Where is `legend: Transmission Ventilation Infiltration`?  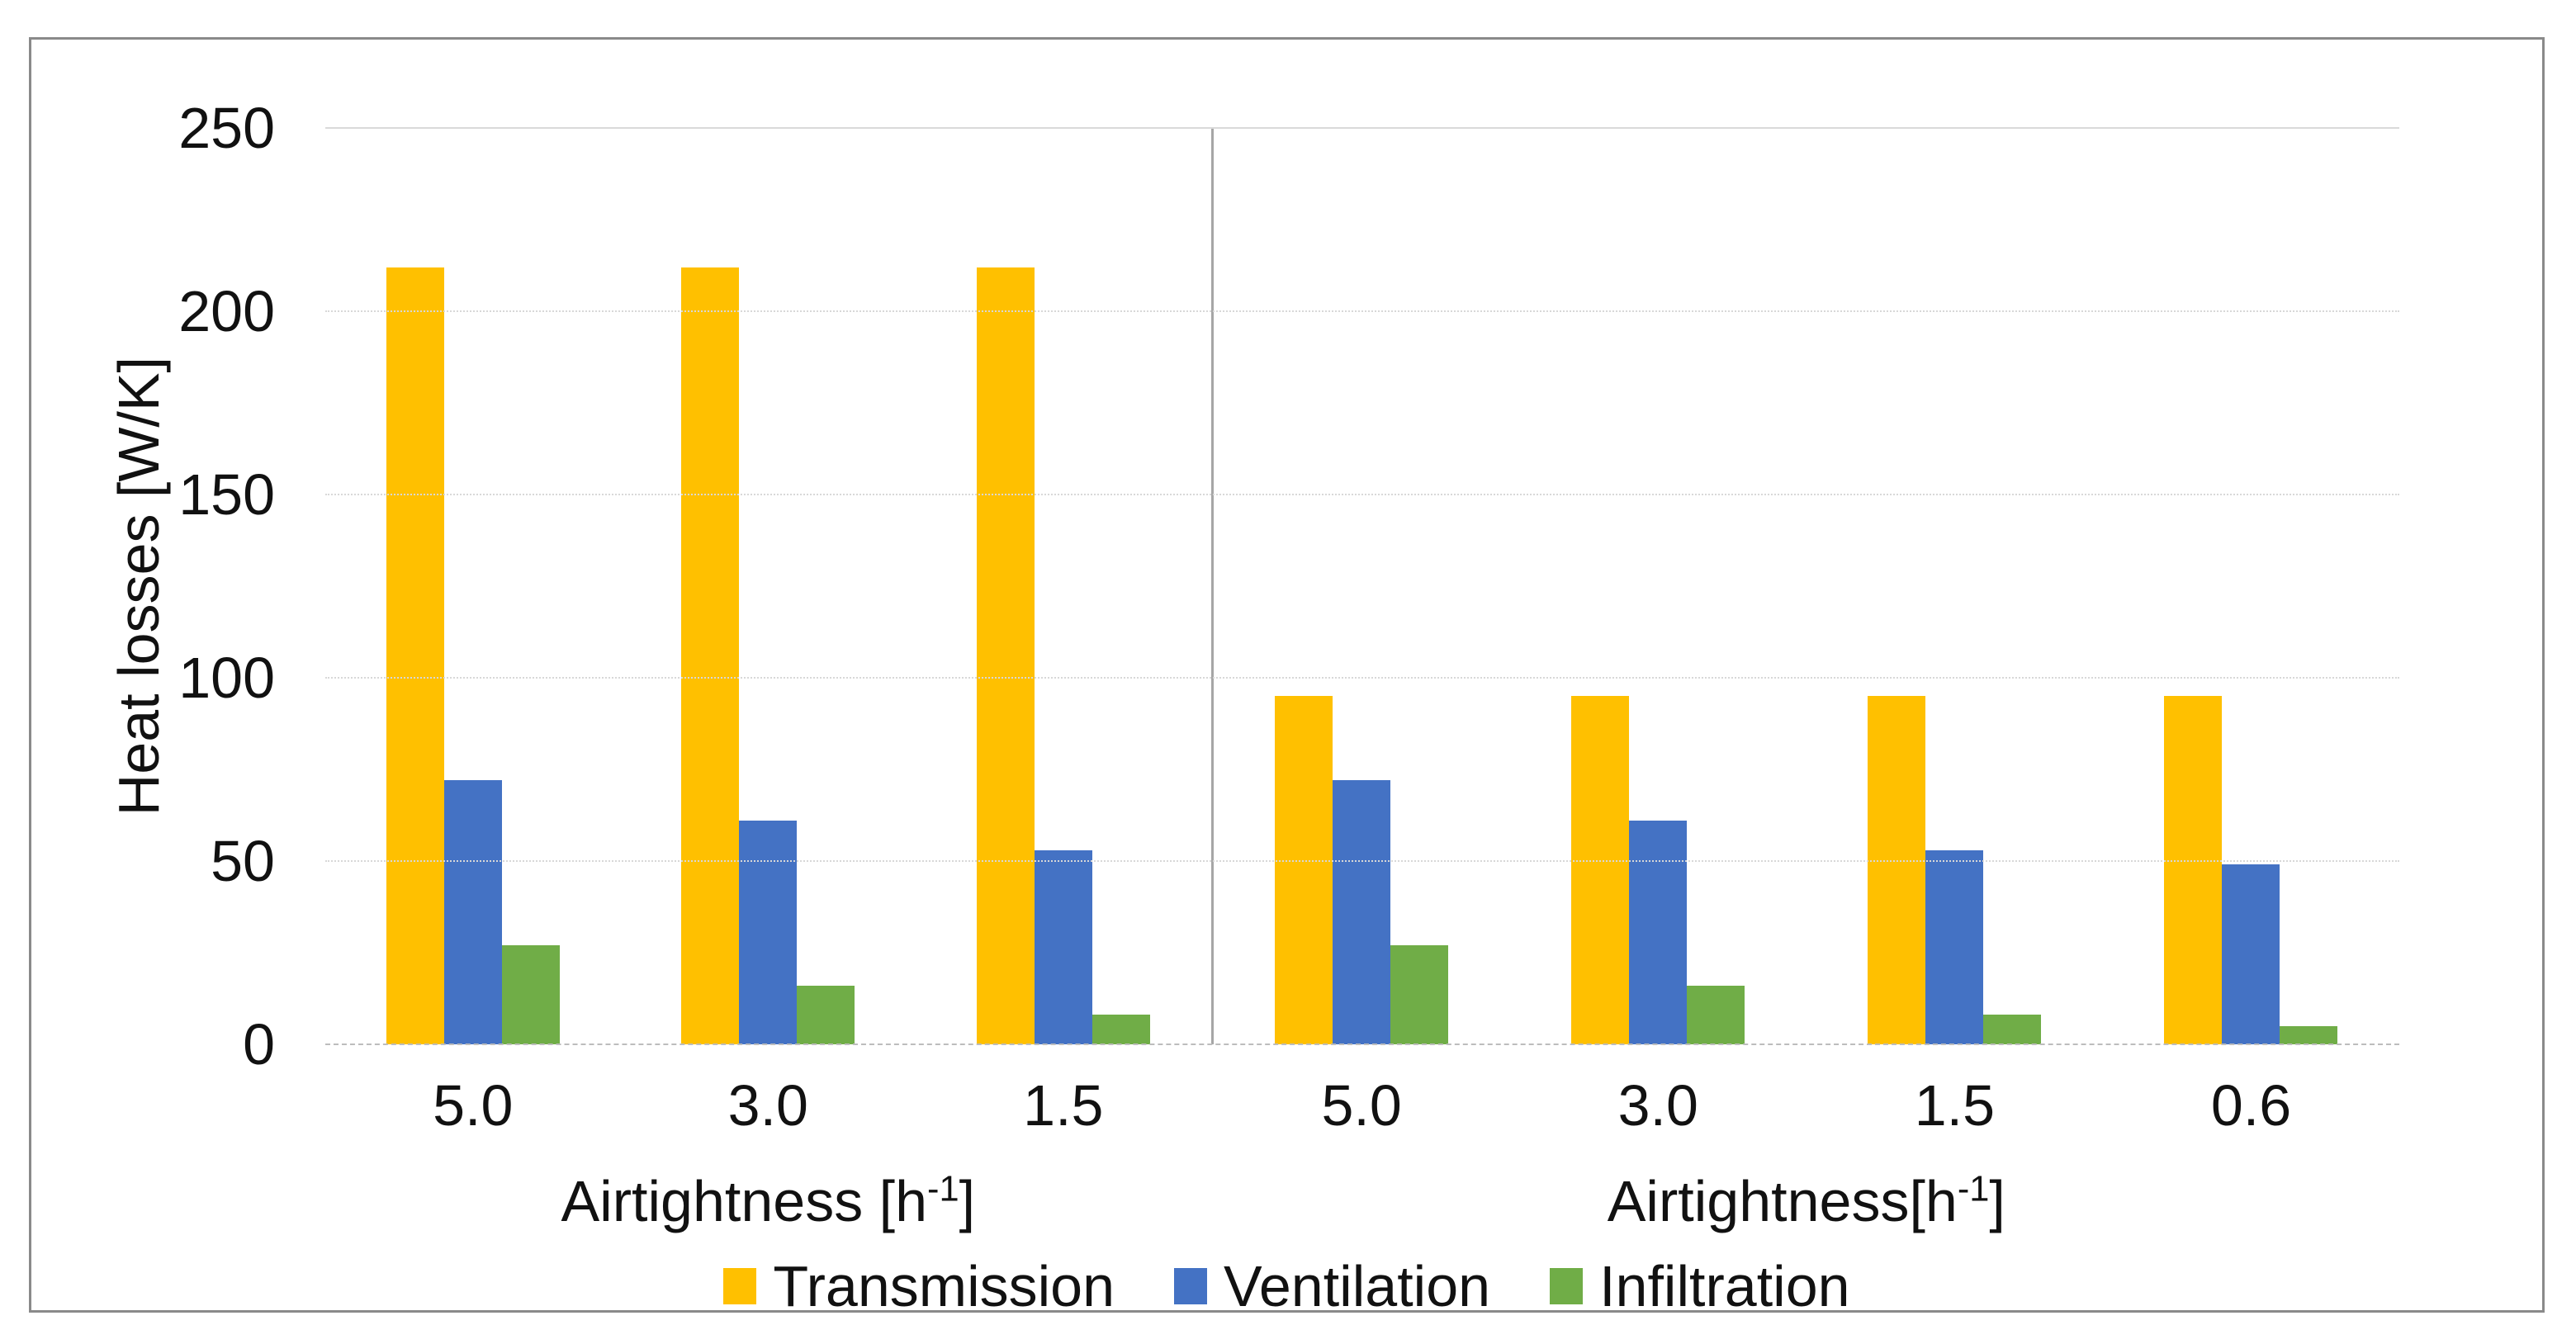
legend: Transmission Ventilation Infiltration is located at coordinates (1286, 1286).